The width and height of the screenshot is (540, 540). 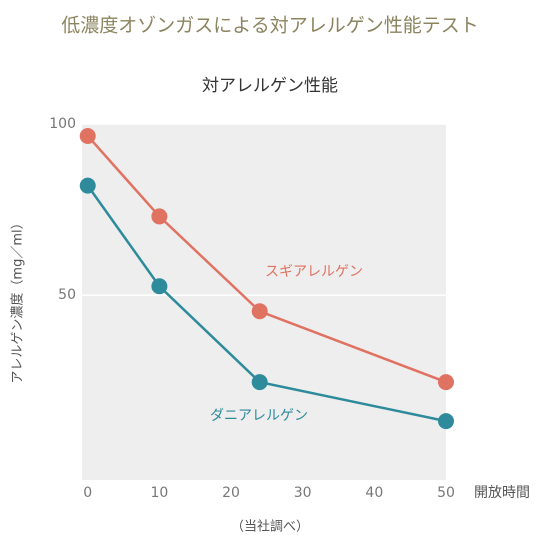 I want to click on series-label: ダニアレルゲン, so click(x=259, y=416).